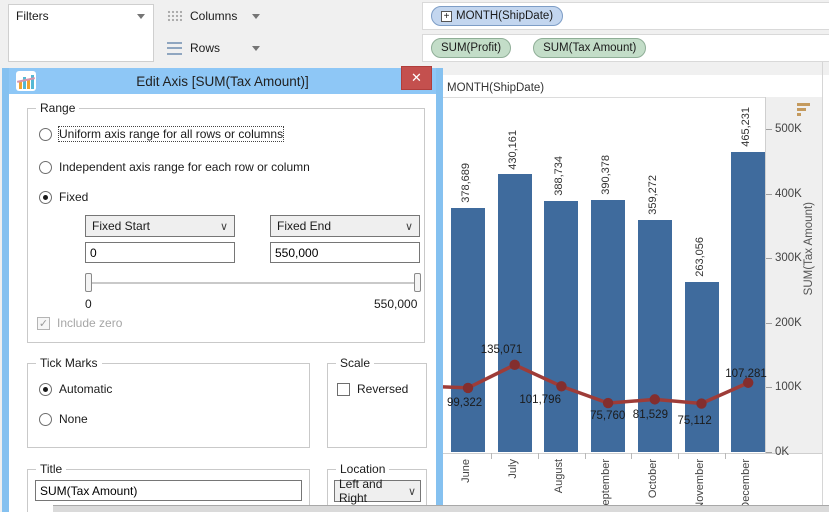 The height and width of the screenshot is (512, 829). Describe the element at coordinates (43, 323) in the screenshot. I see `checkbox-checked-icon: ✓` at that location.